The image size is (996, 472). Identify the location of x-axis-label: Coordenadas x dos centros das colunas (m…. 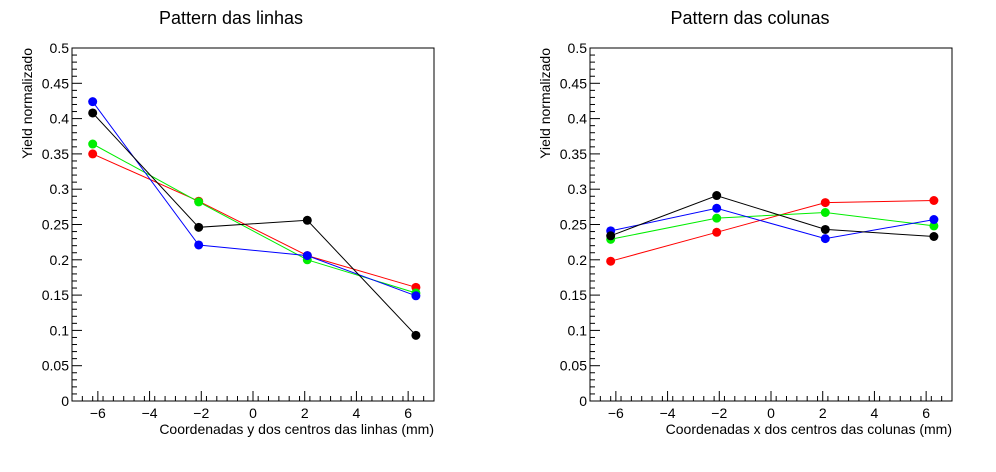
(809, 429).